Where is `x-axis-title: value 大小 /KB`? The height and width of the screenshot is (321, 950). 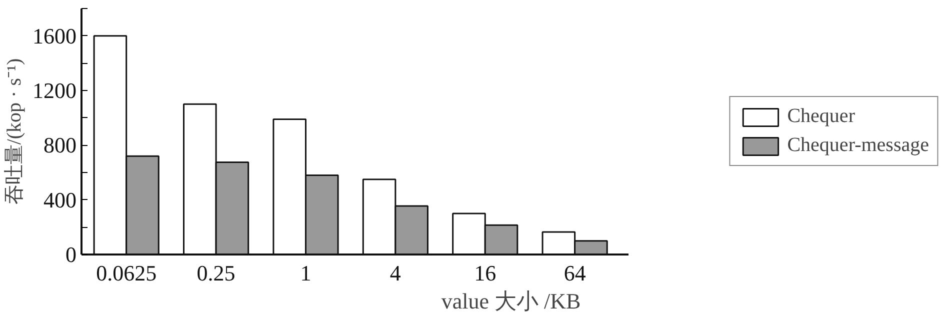 x-axis-title: value 大小 /KB is located at coordinates (511, 301).